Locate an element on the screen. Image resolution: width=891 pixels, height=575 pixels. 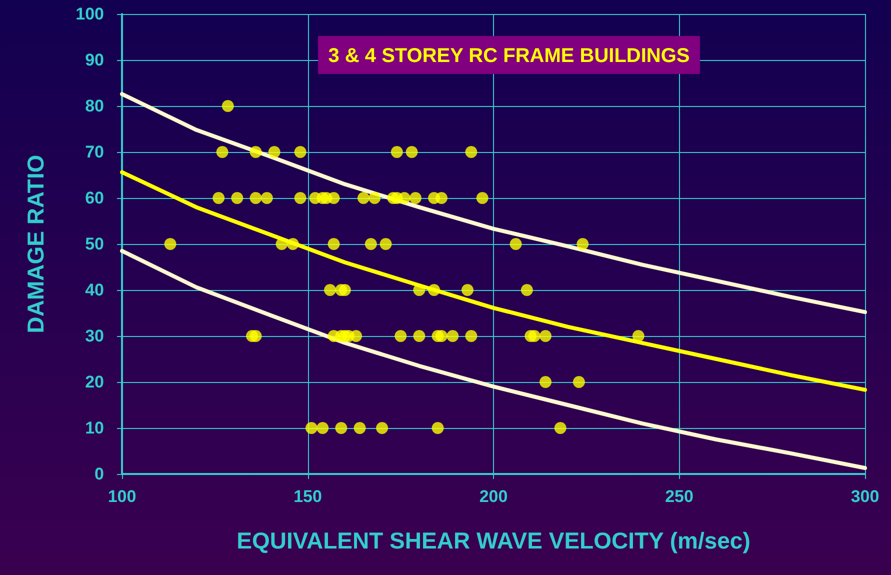
y-tick-label: 100 is located at coordinates (90, 14).